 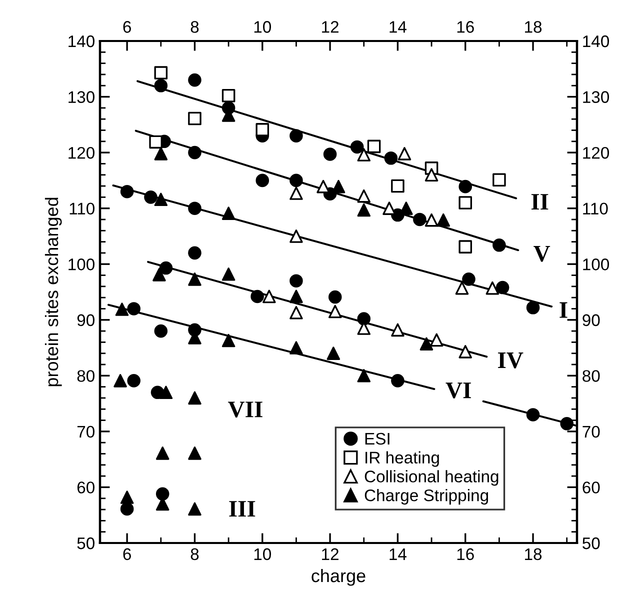 What do you see at coordinates (398, 27) in the screenshot?
I see `x2-tick-label: 14` at bounding box center [398, 27].